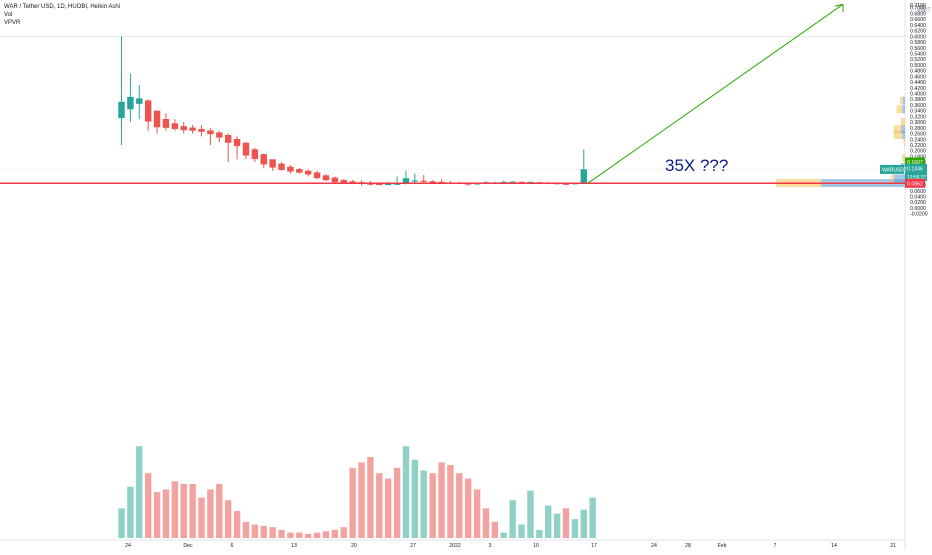 The image size is (932, 555). I want to click on vpvr-indicator-label: VPVR, so click(12, 23).